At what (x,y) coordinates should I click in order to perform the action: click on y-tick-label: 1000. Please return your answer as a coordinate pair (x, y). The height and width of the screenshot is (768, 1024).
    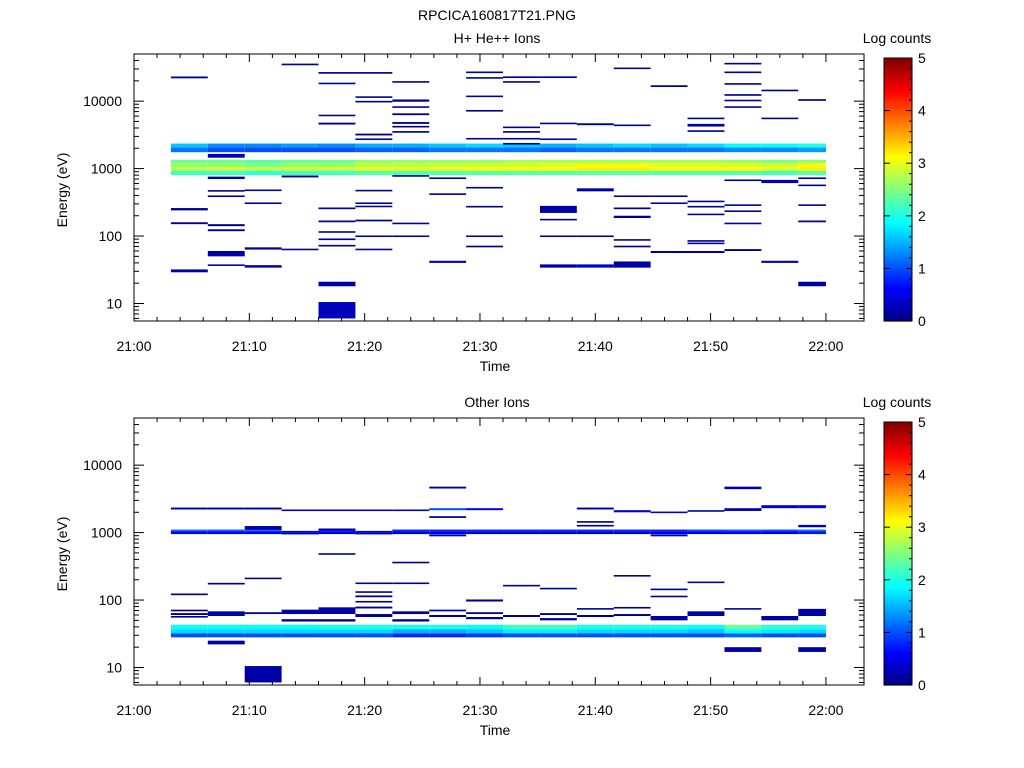
    Looking at the image, I should click on (106, 169).